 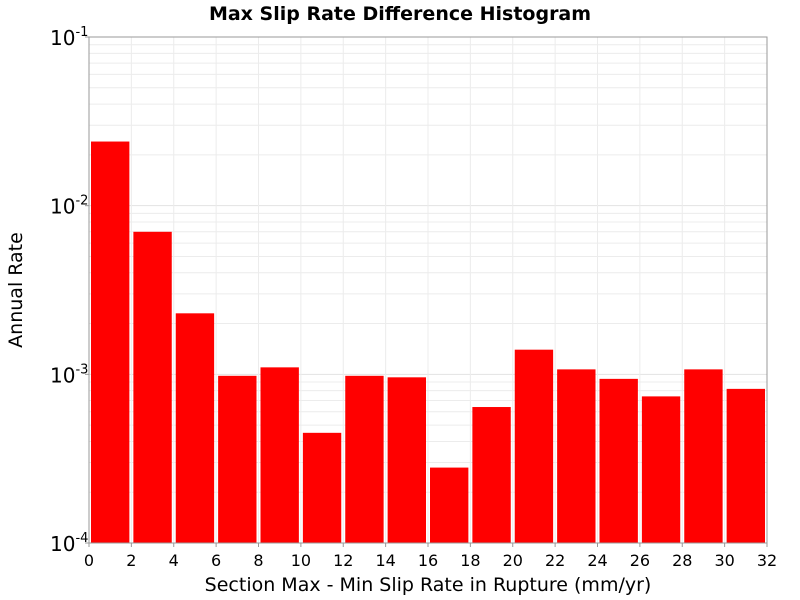 What do you see at coordinates (724, 560) in the screenshot?
I see `x-tick-label: 30` at bounding box center [724, 560].